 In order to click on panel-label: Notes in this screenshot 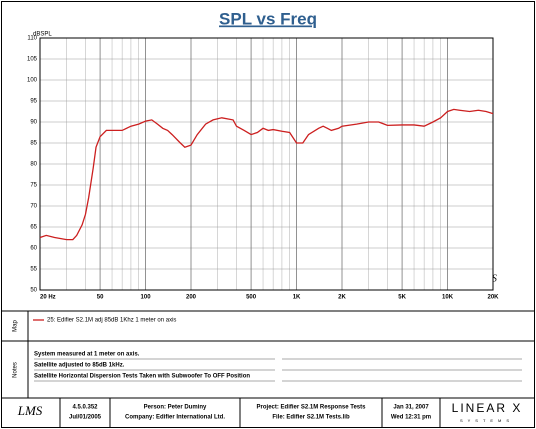, I will do `click(16, 370)`.